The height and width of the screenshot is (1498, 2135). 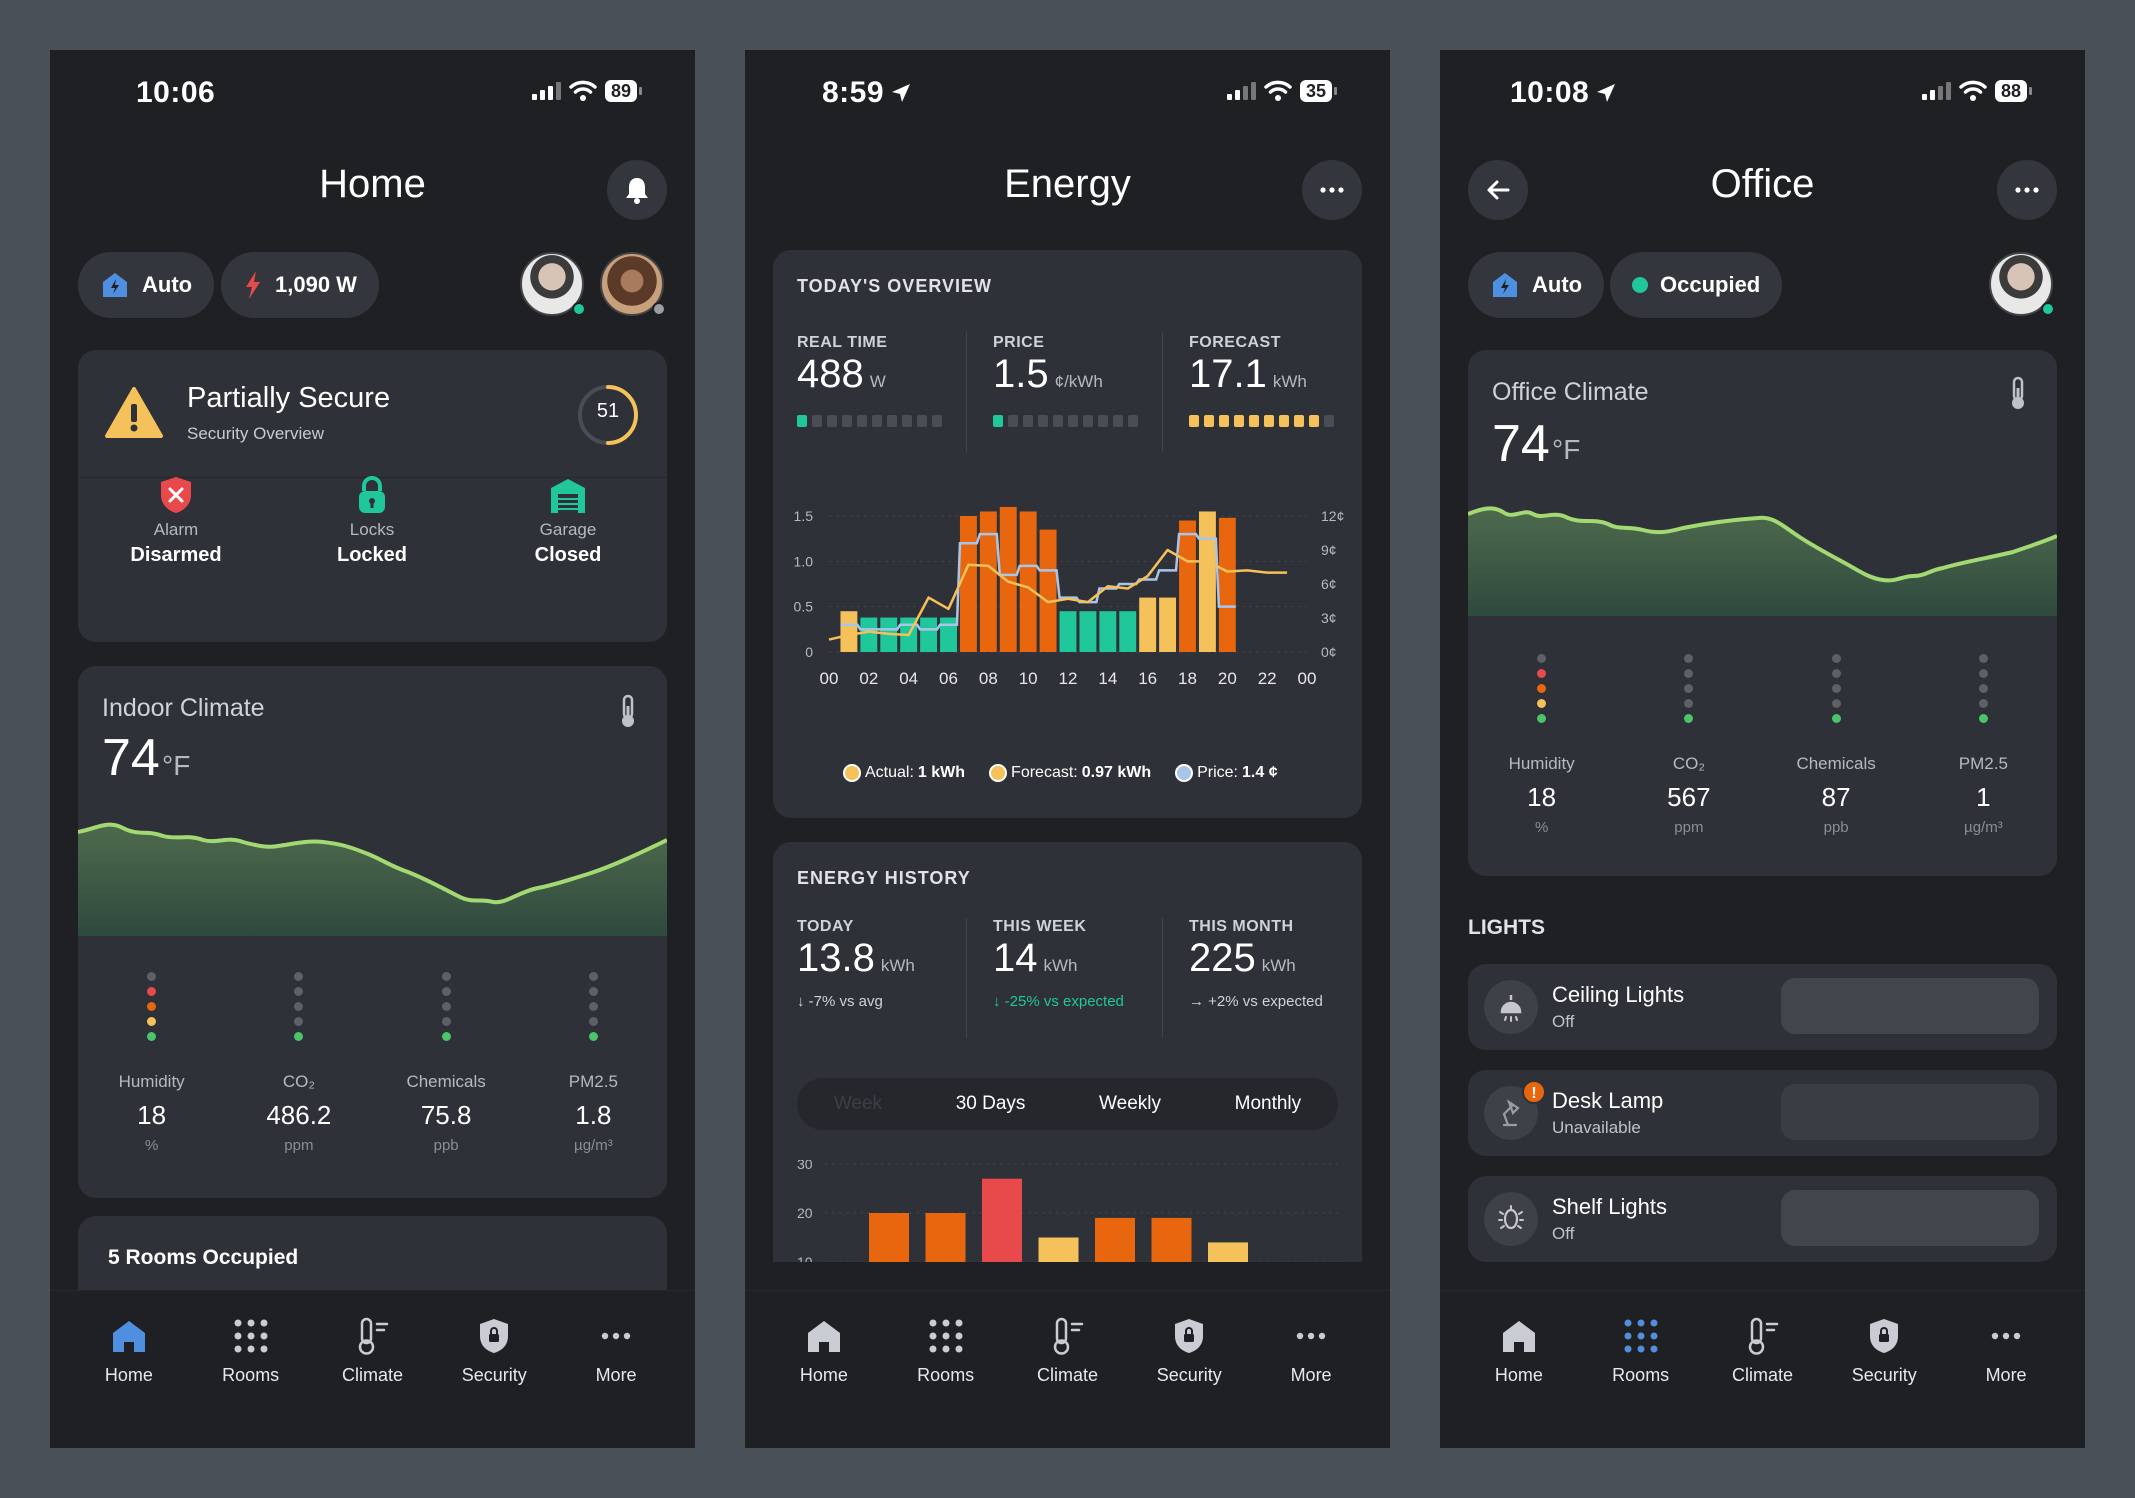 I want to click on x-tick-label: 06, so click(x=948, y=678).